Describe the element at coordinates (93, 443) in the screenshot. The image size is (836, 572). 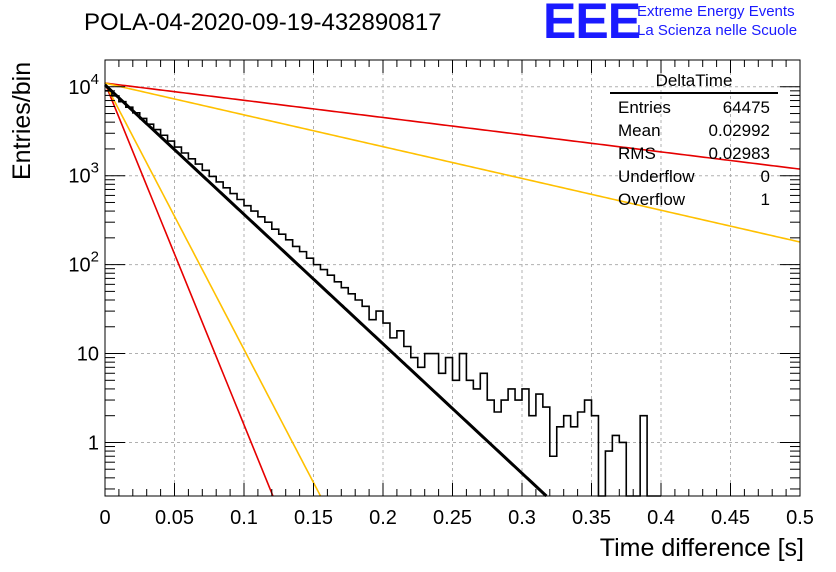
I see `y-tick-label: 1` at that location.